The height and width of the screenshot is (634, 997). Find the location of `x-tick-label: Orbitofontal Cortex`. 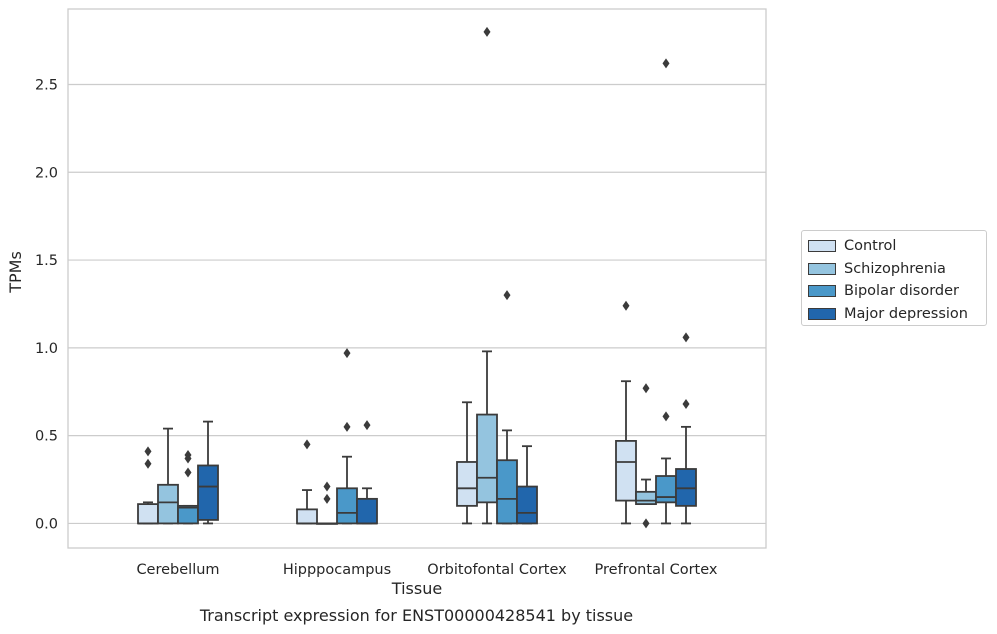

x-tick-label: Orbitofontal Cortex is located at coordinates (497, 570).